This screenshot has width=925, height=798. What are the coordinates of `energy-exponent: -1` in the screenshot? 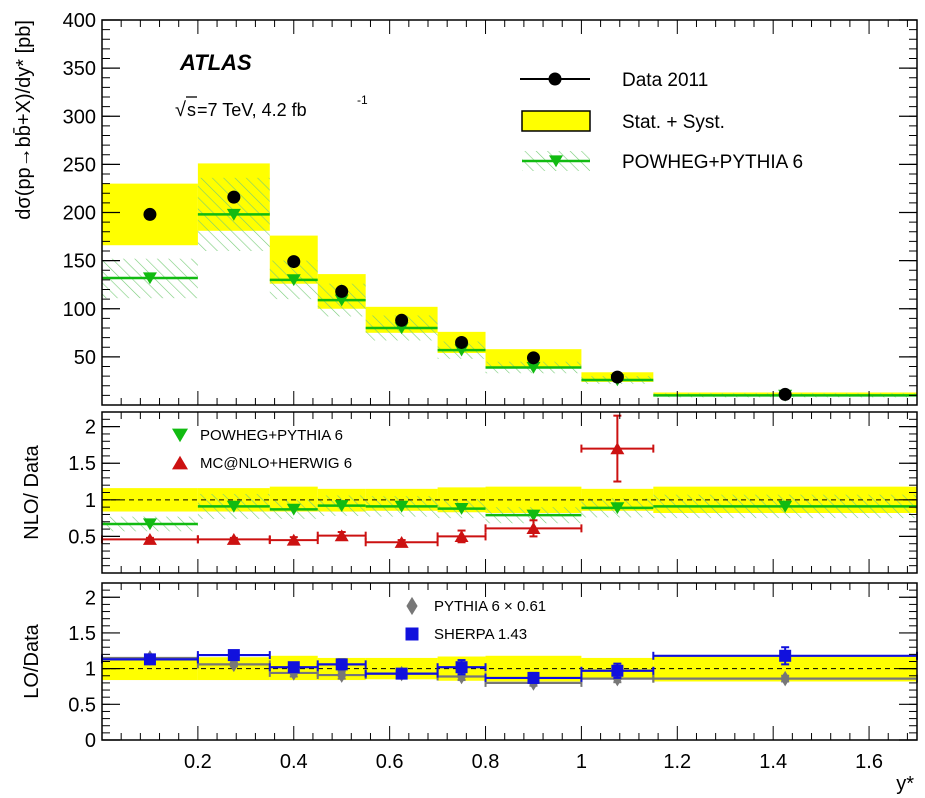 It's located at (362, 100).